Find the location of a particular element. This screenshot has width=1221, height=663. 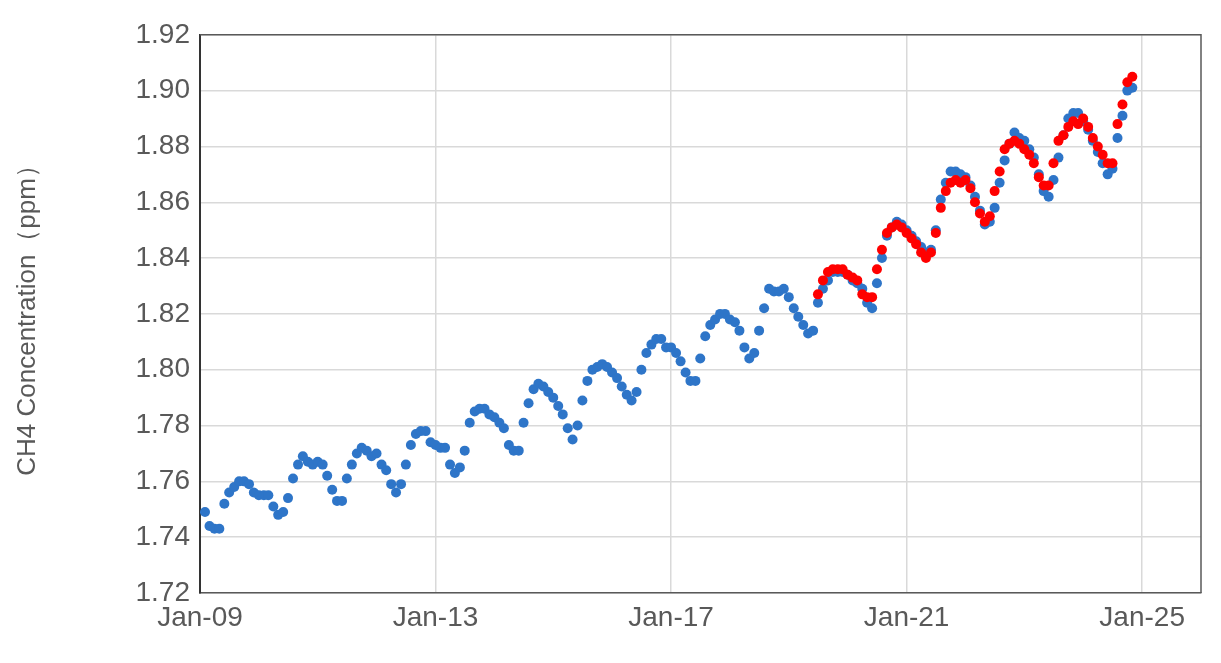

x-tick-label: Jan-13 is located at coordinates (435, 616).